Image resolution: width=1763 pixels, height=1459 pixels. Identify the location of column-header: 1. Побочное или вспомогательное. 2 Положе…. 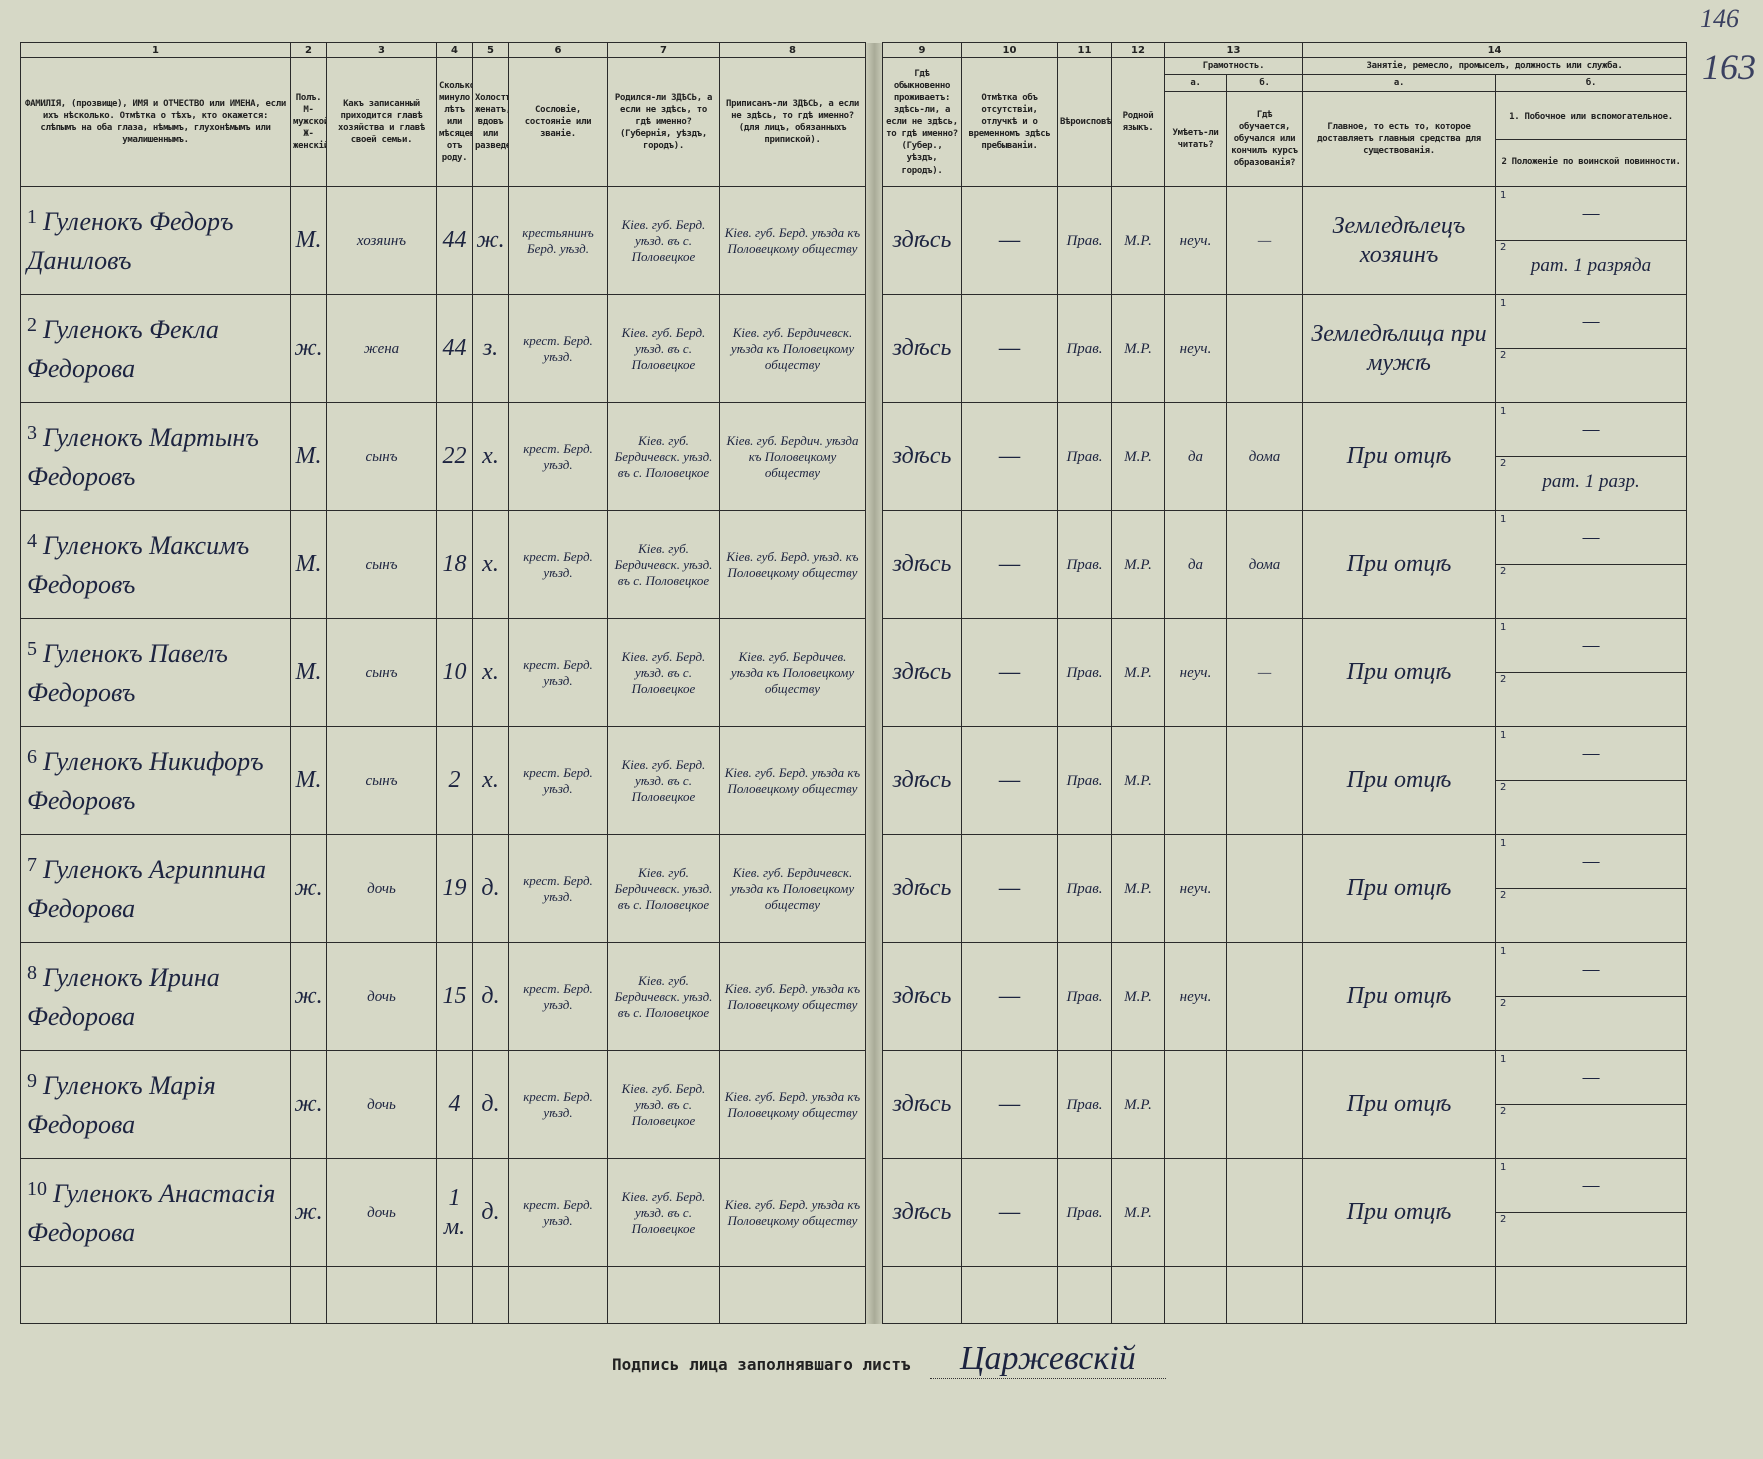
(1591, 139).